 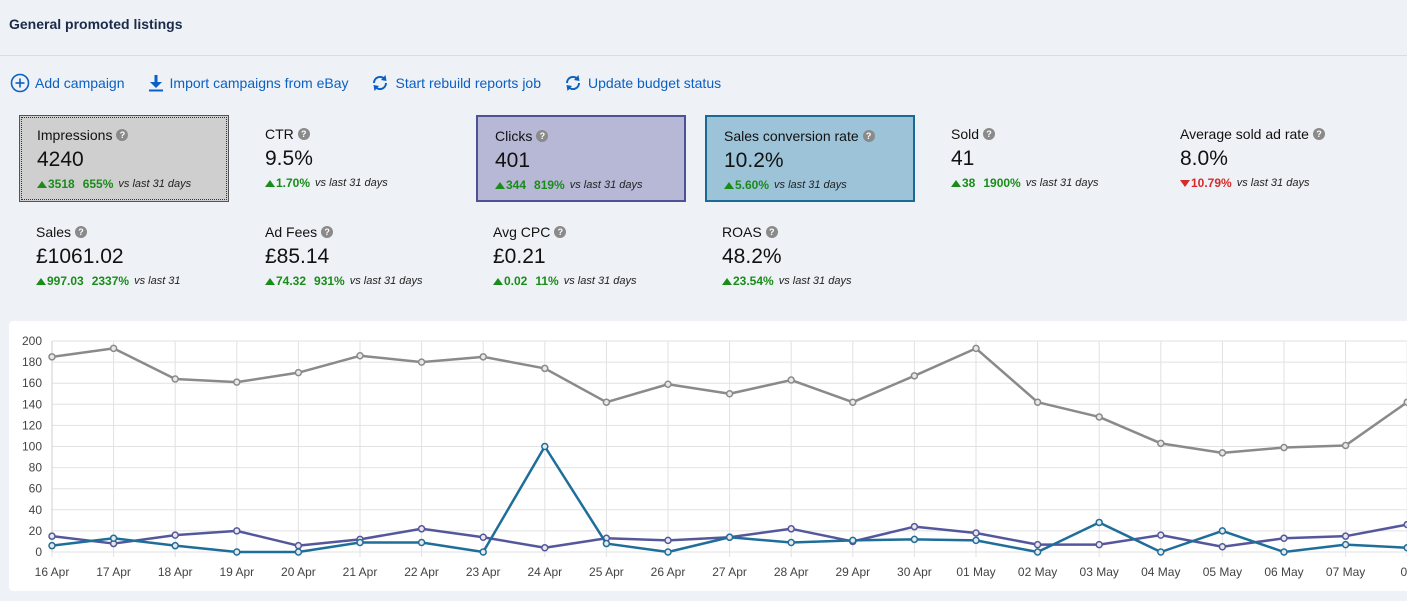 I want to click on metric-delta: 74.32, so click(x=291, y=281).